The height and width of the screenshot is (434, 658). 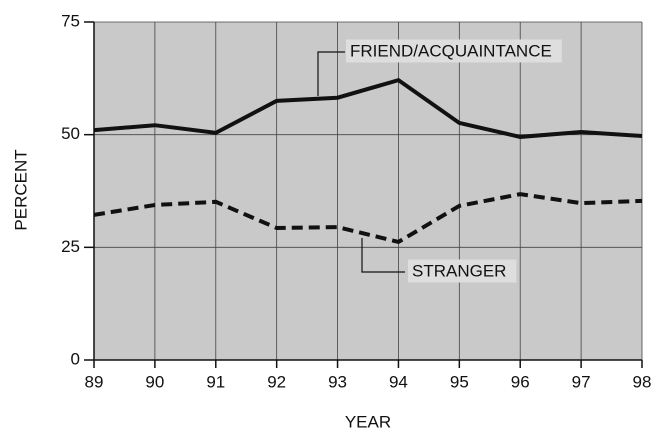 I want to click on y-tick-label: 75, so click(x=70, y=20).